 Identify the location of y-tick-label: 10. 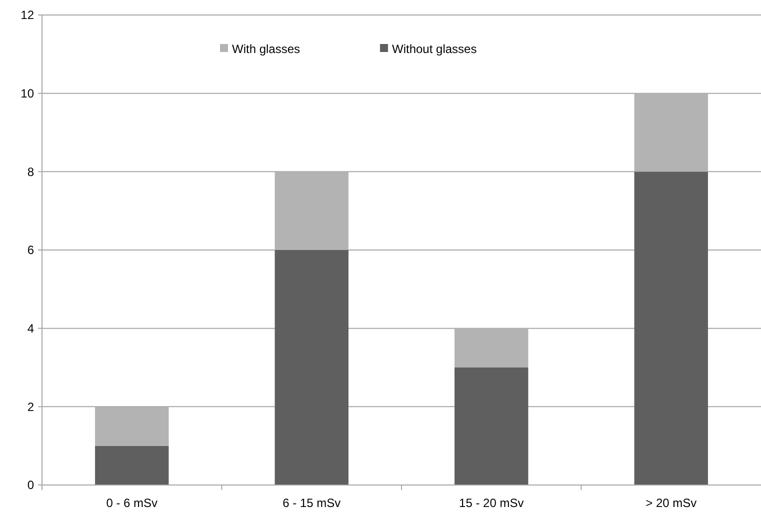
(27, 93).